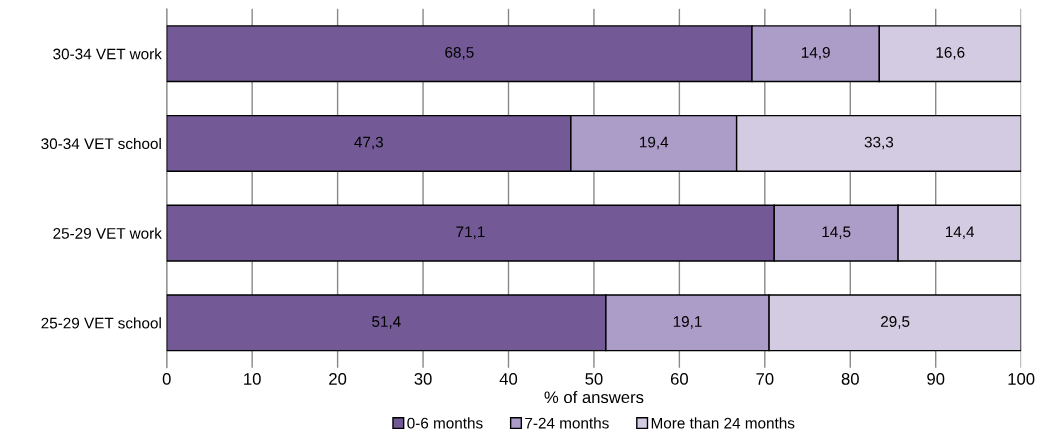 Image resolution: width=1042 pixels, height=443 pixels. Describe the element at coordinates (850, 378) in the screenshot. I see `x-tick-label: 80` at that location.